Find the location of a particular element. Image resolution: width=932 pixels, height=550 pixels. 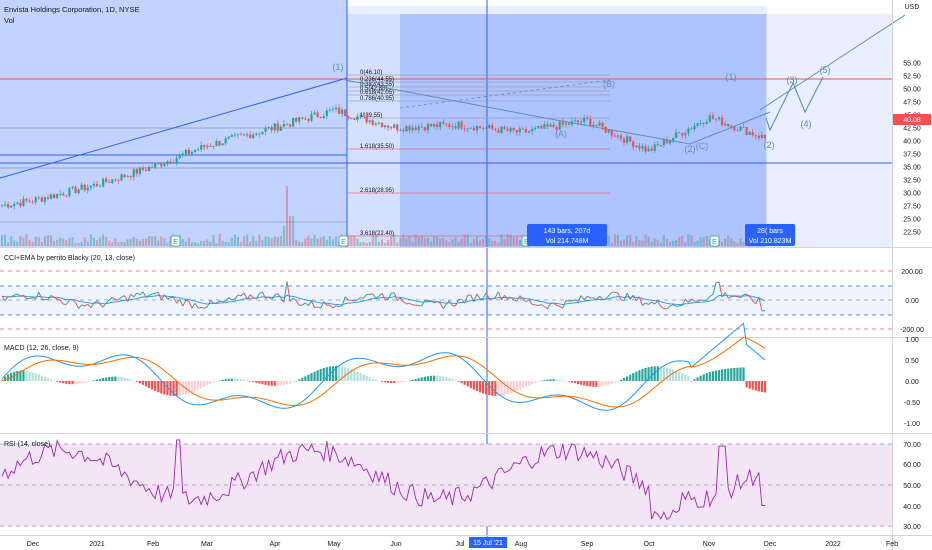

measure-box-2: 28( bars Vol 210.823M is located at coordinates (770, 235).